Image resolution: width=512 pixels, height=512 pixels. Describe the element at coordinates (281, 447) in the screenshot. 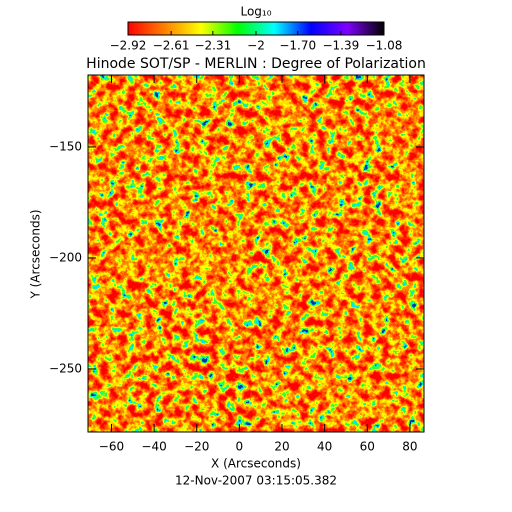

I see `x-tick-label: 20` at that location.